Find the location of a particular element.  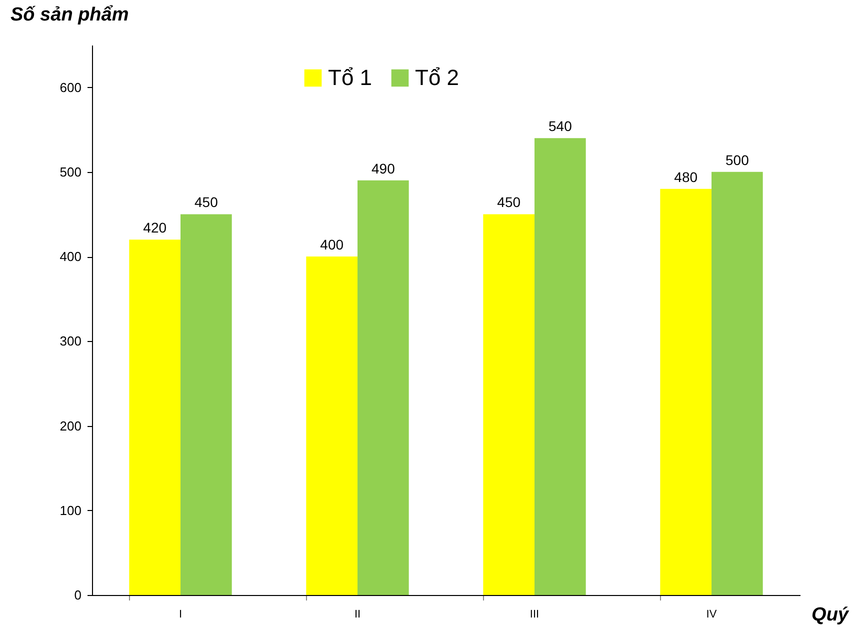

y-tick-label: 500 is located at coordinates (71, 172).